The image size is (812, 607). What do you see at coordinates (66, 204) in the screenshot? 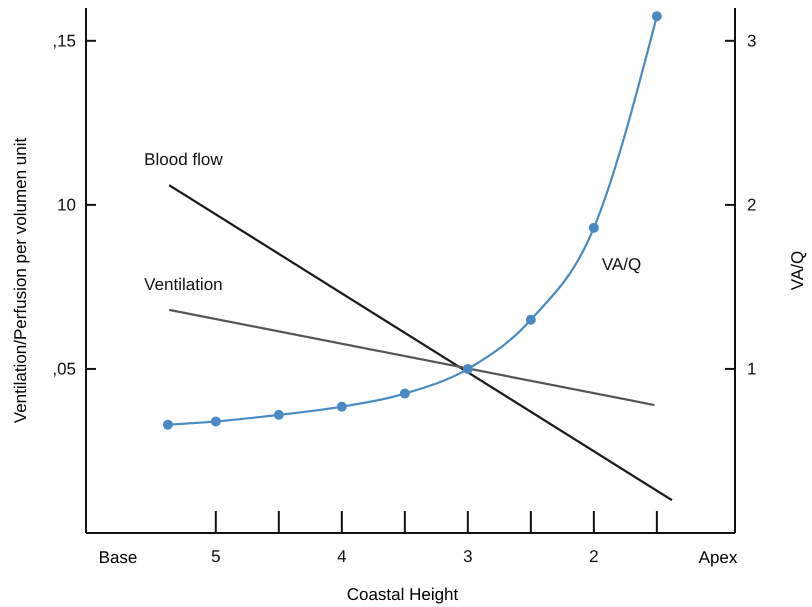
I see `y-tick-label: 10` at bounding box center [66, 204].